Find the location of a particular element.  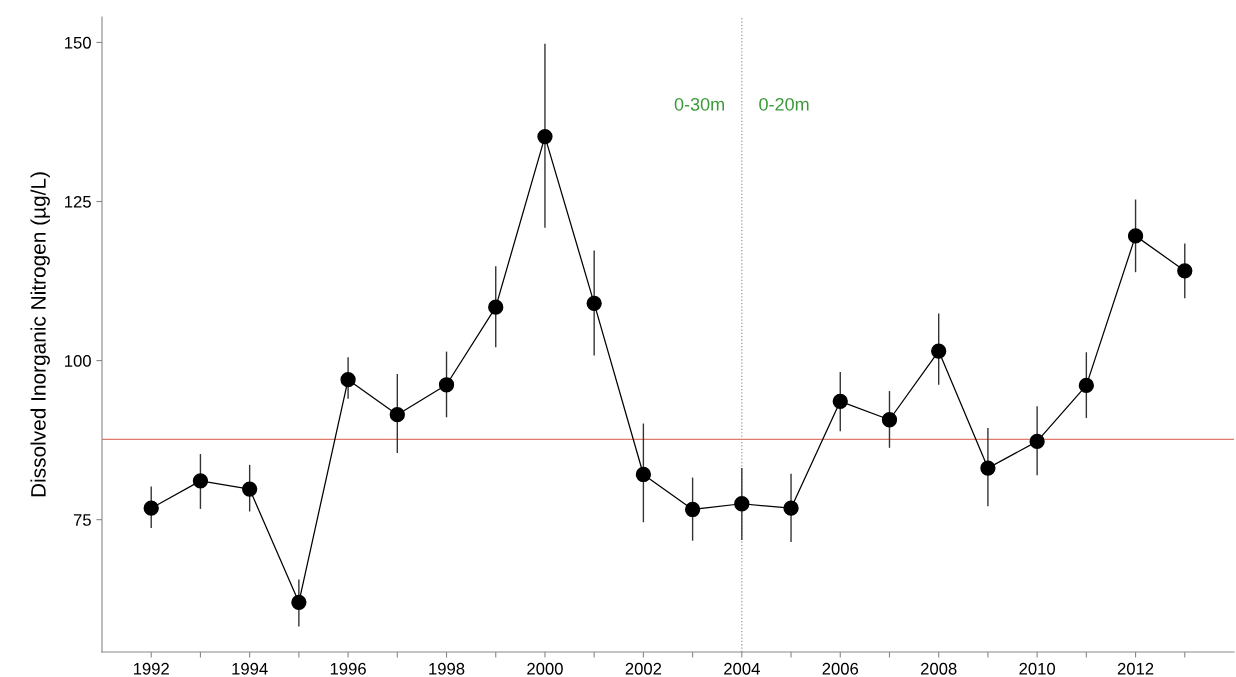

x-tick-label: 2008 is located at coordinates (939, 668).